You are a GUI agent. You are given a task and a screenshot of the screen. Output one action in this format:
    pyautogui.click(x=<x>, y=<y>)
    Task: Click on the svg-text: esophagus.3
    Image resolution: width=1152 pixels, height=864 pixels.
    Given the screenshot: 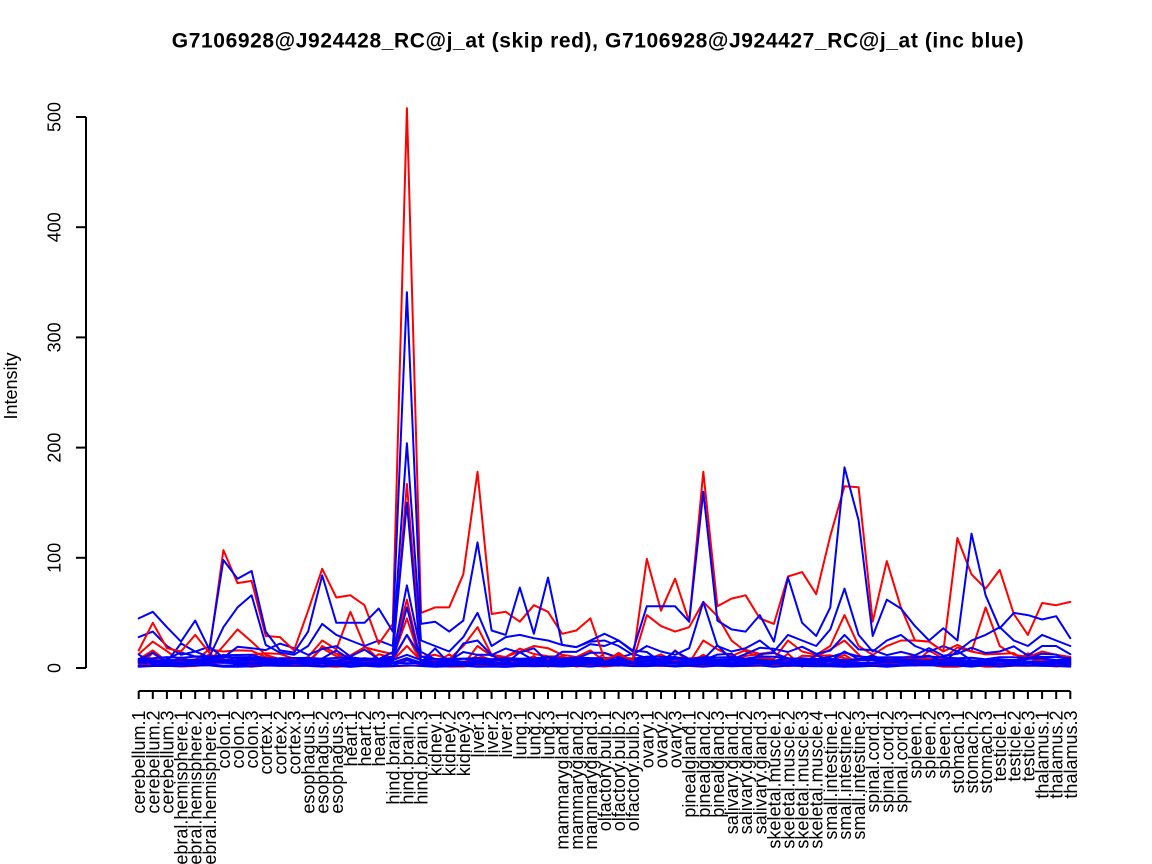 What is the action you would take?
    pyautogui.click(x=337, y=762)
    